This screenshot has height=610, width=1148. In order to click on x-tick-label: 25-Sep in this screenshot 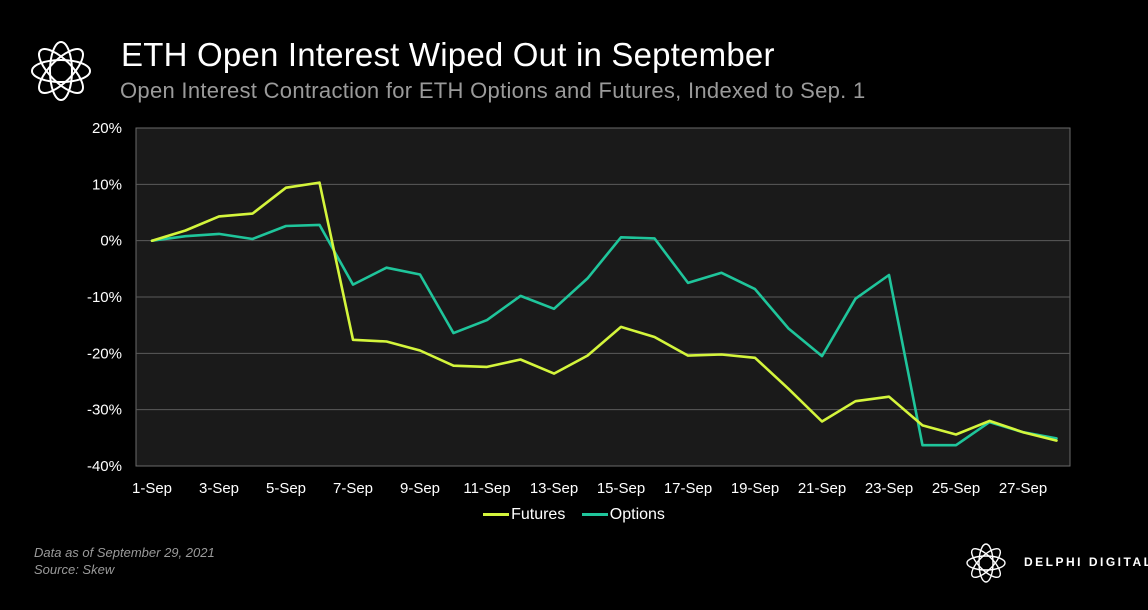, I will do `click(956, 488)`.